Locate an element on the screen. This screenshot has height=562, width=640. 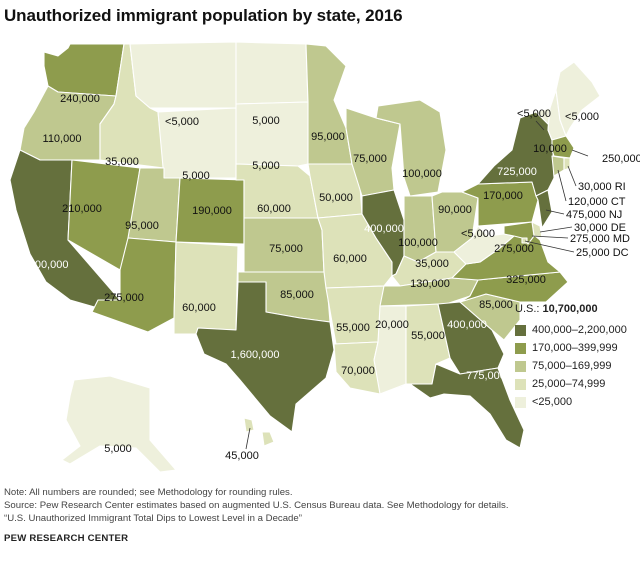
legend-label: 400,000–2,200,000 is located at coordinates (579, 330).